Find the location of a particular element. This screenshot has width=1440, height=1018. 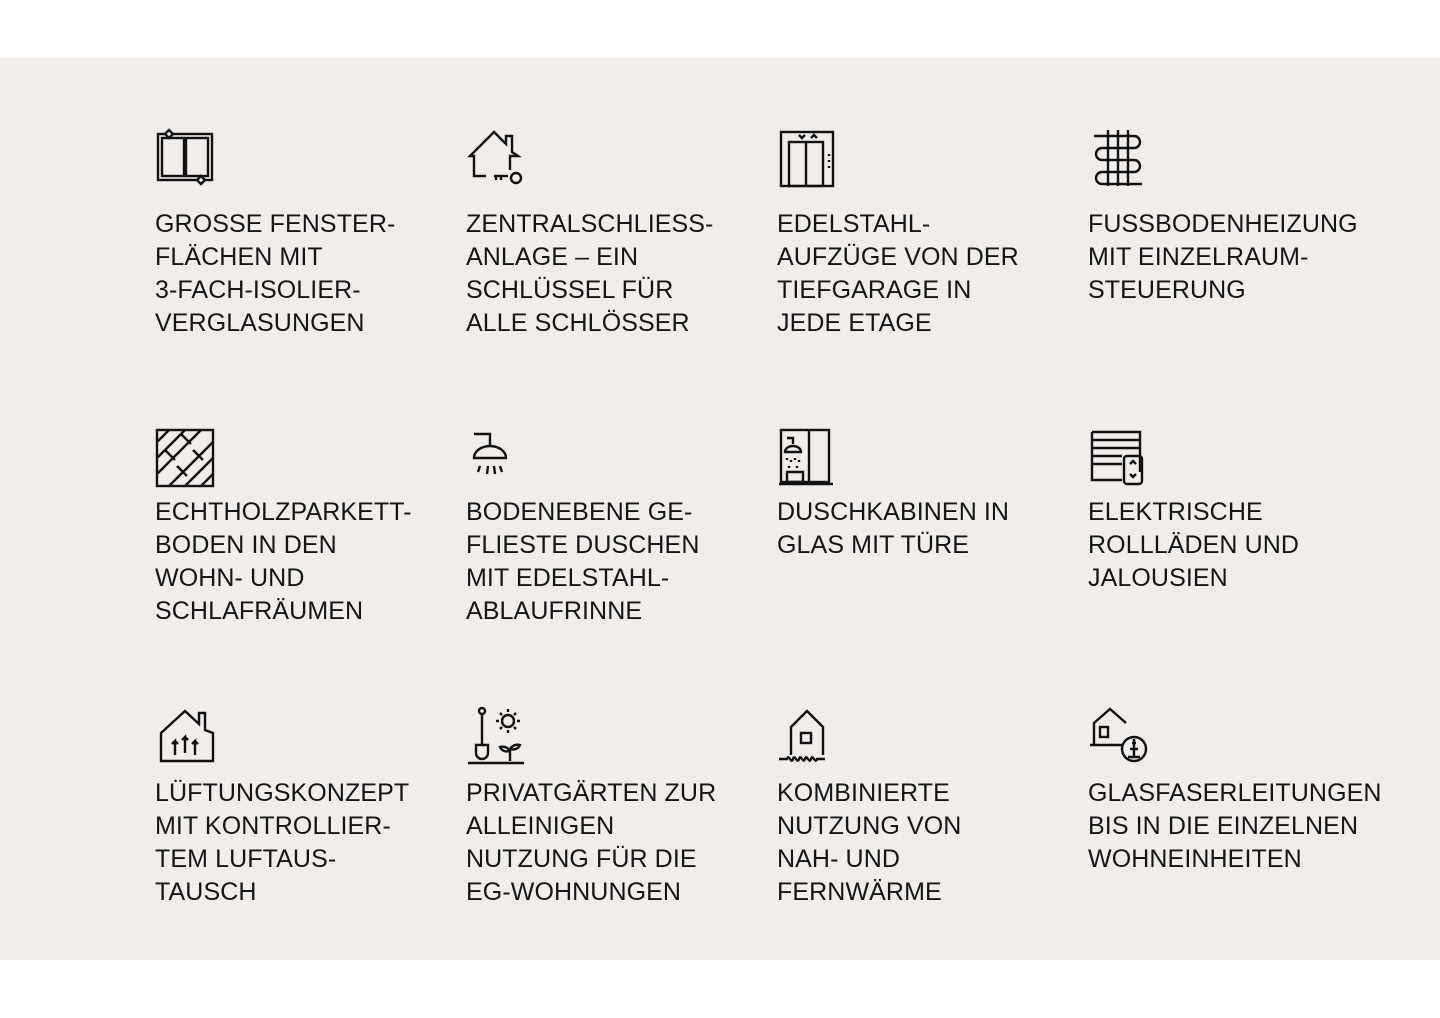

window-icon is located at coordinates (185, 158).